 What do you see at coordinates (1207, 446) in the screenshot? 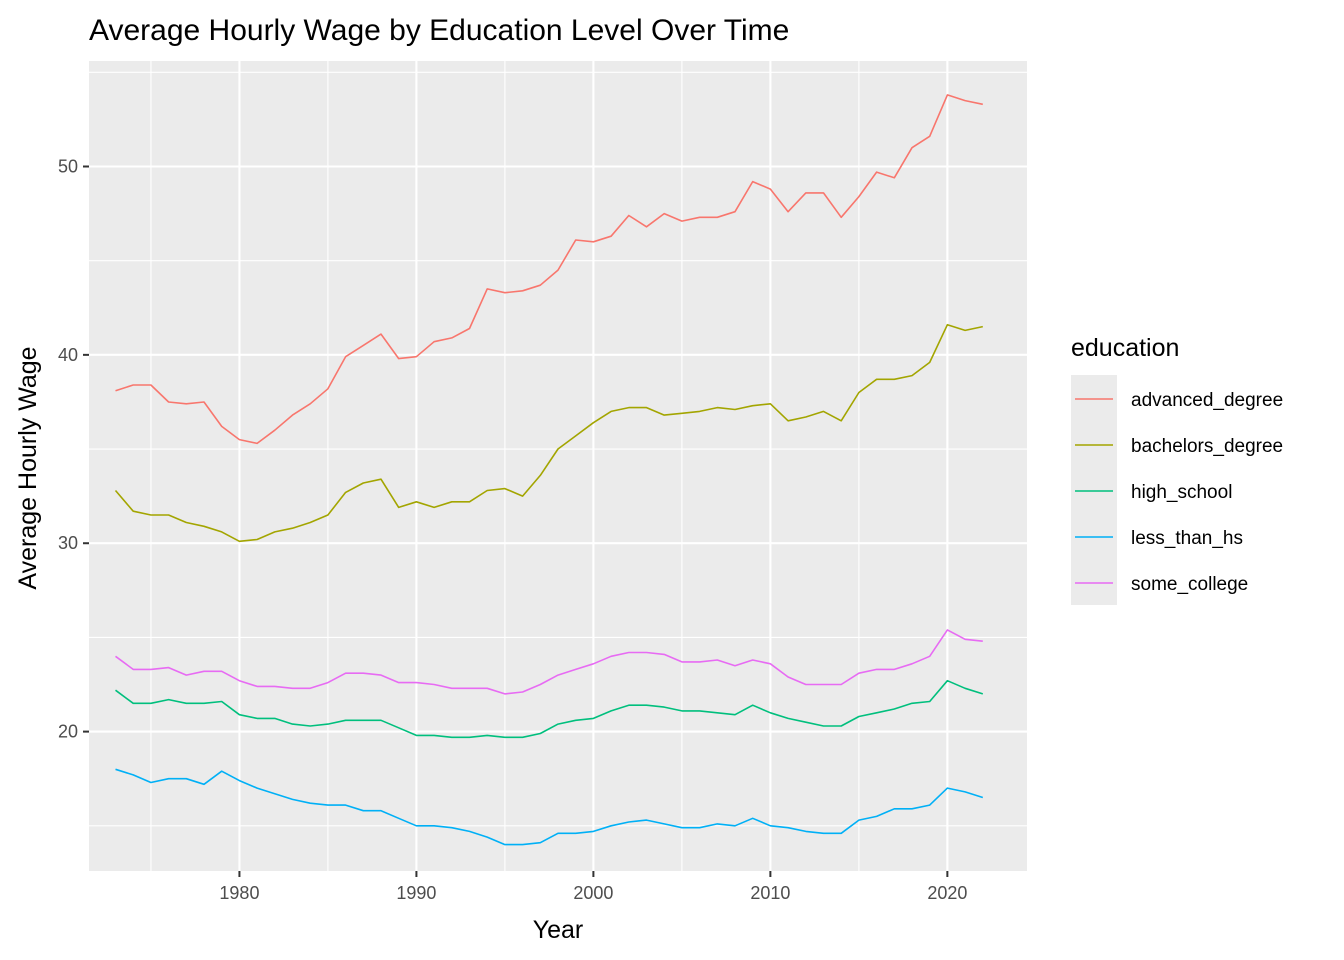
I see `legend-label-bachelors-degree: bachelors_degree` at bounding box center [1207, 446].